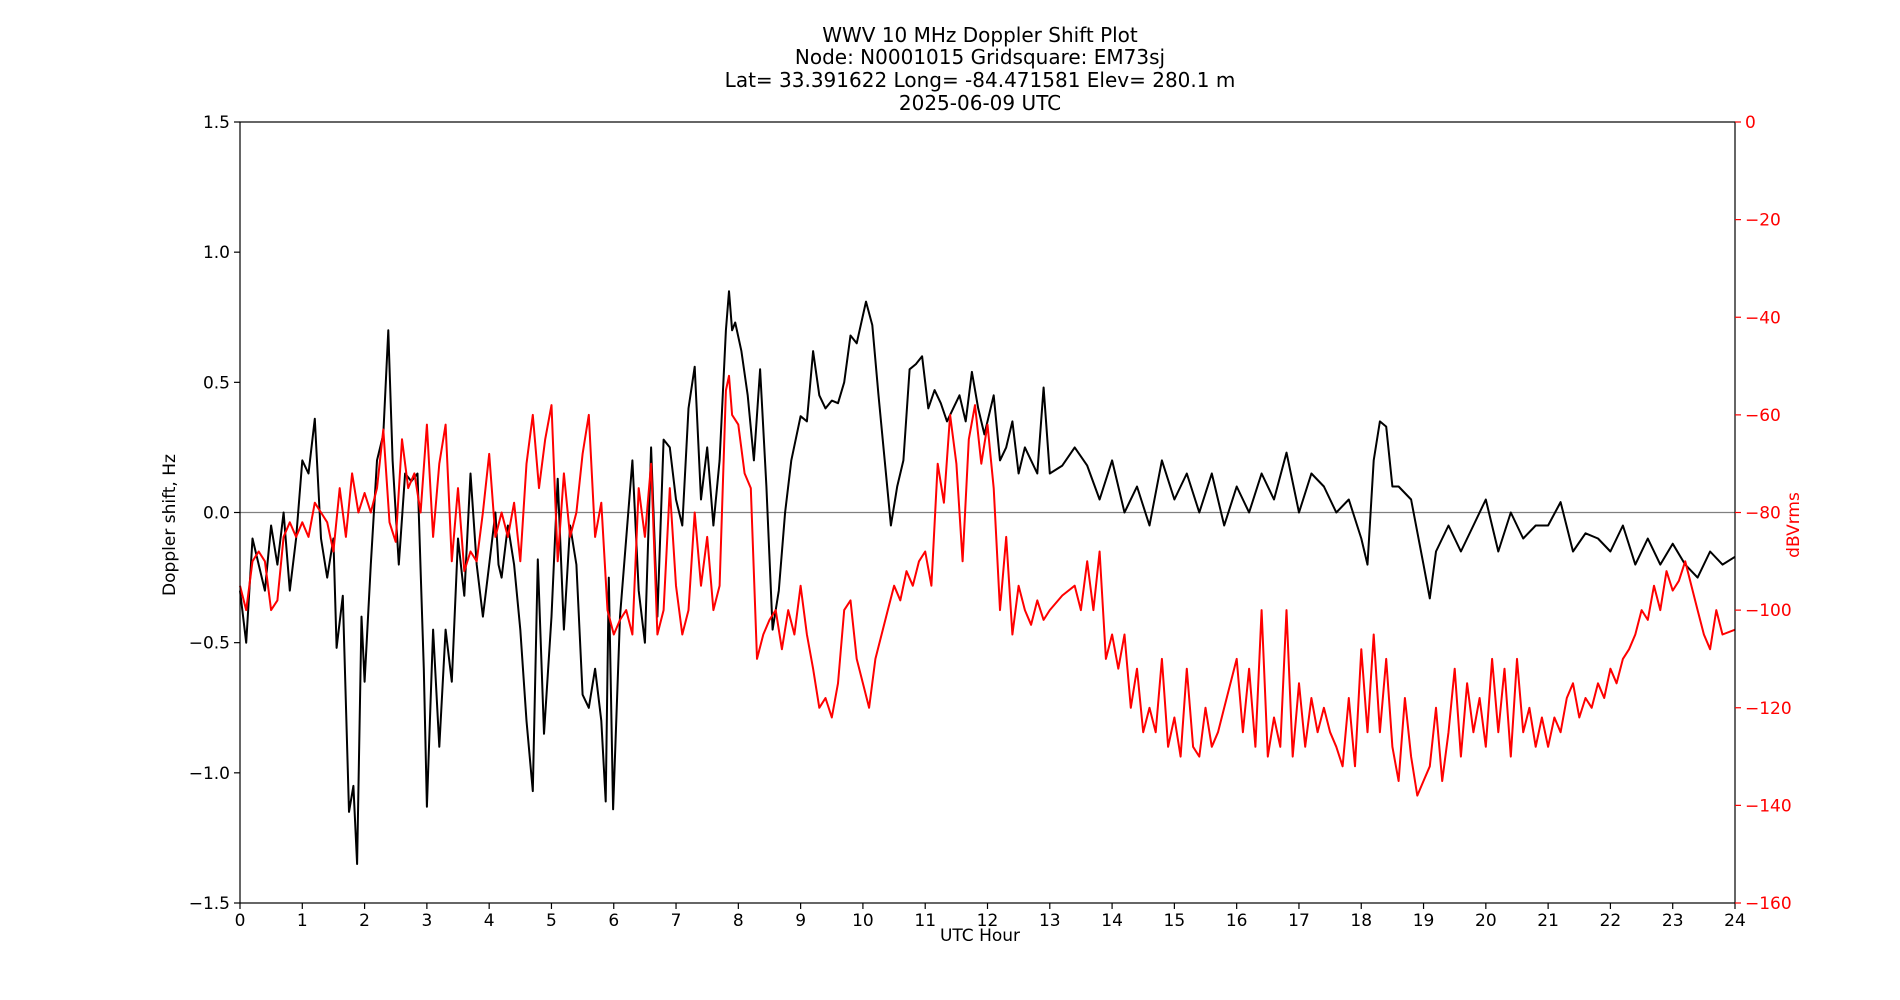 The width and height of the screenshot is (1900, 1000). What do you see at coordinates (980, 57) in the screenshot?
I see `title-line-2: Node: N0001015 Gridsquare: EM73sj` at bounding box center [980, 57].